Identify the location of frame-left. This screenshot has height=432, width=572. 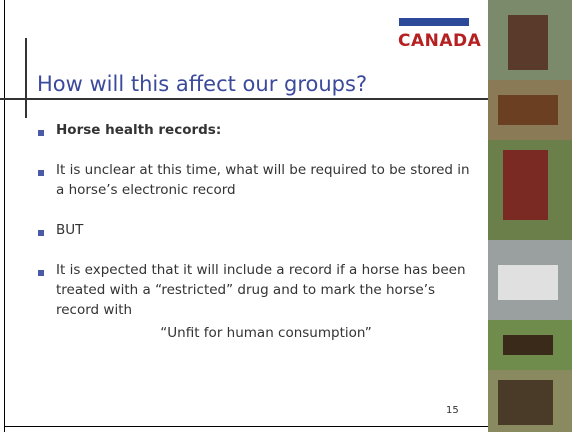
(4, 216).